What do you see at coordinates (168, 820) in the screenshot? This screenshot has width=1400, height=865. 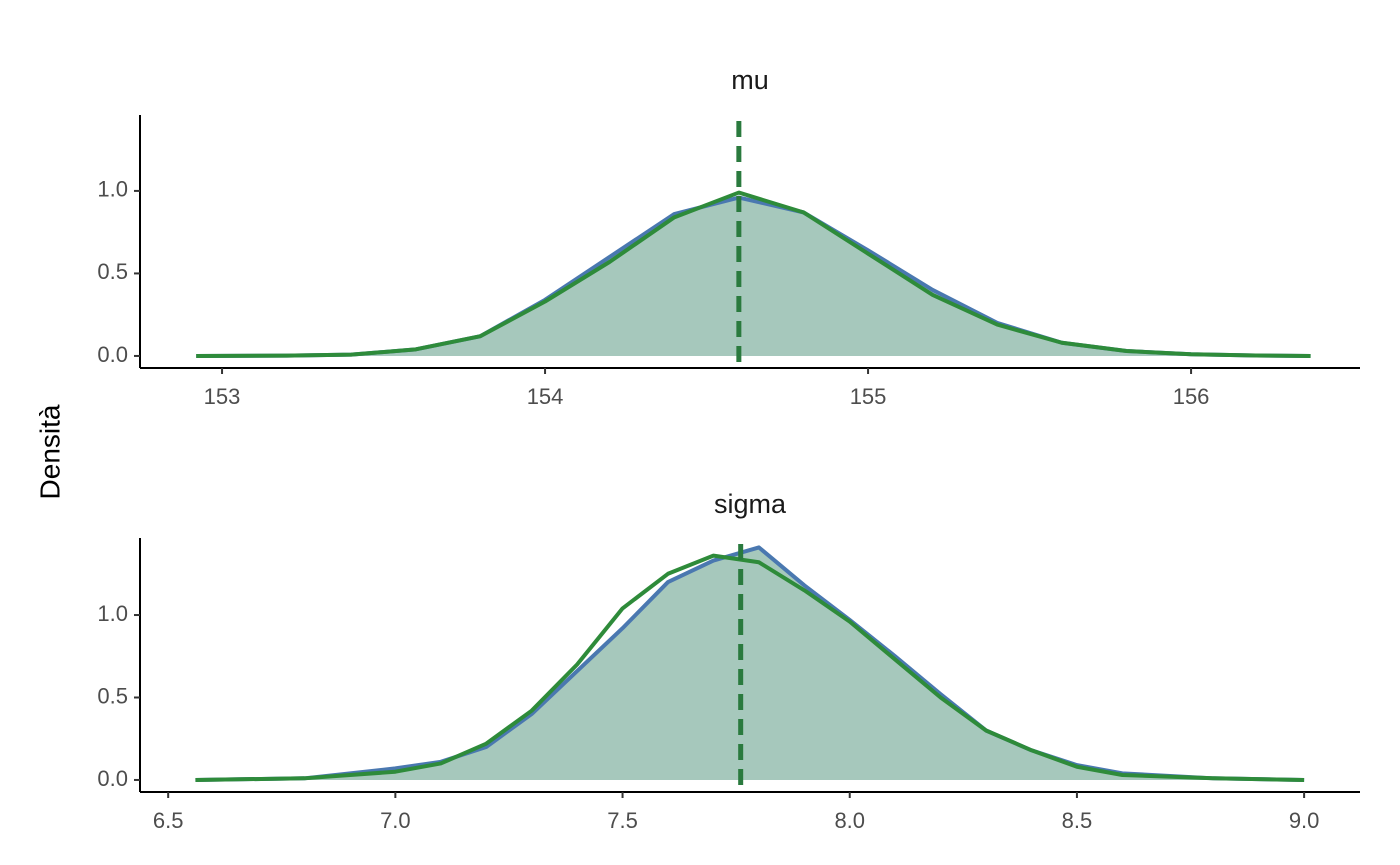 I see `x-tick-label: 6.5` at bounding box center [168, 820].